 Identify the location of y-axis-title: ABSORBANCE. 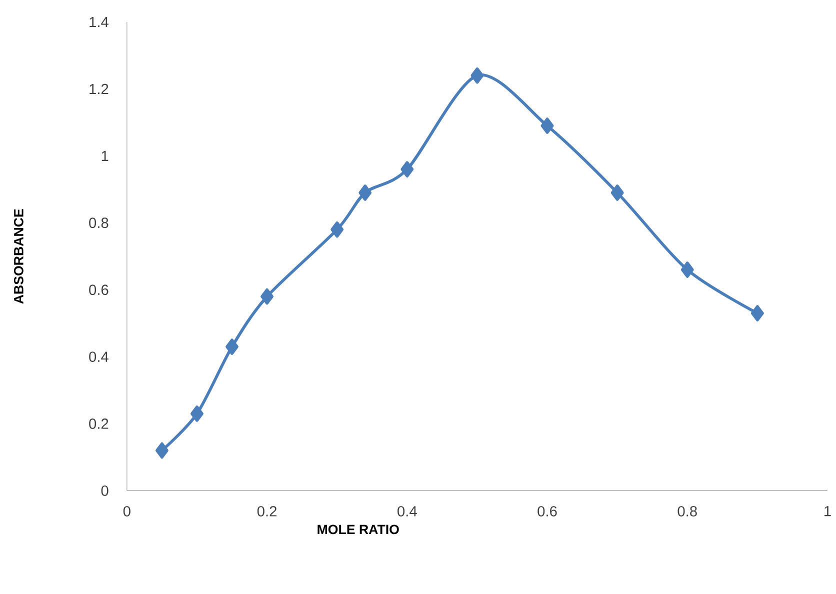
(19, 256).